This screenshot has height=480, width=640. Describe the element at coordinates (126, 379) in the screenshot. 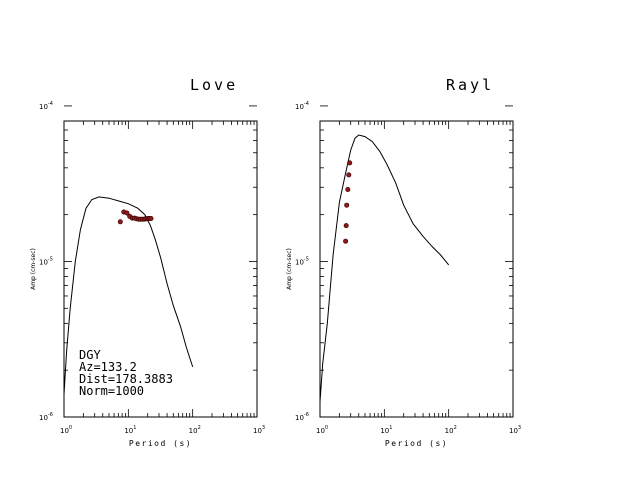

I see `annotation-text: Dist=178.3883` at that location.